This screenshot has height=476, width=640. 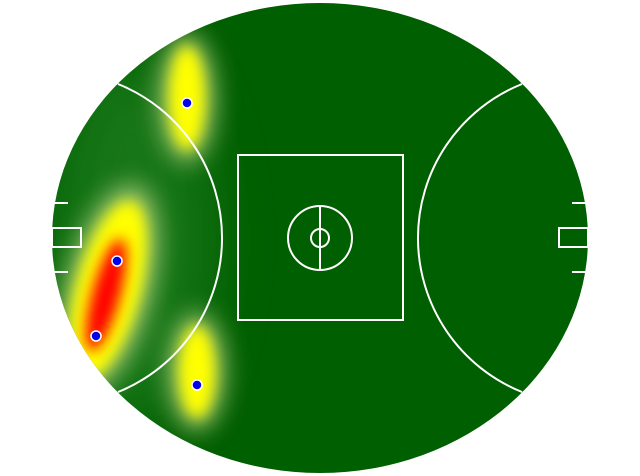 I want to click on points, so click(x=146, y=244).